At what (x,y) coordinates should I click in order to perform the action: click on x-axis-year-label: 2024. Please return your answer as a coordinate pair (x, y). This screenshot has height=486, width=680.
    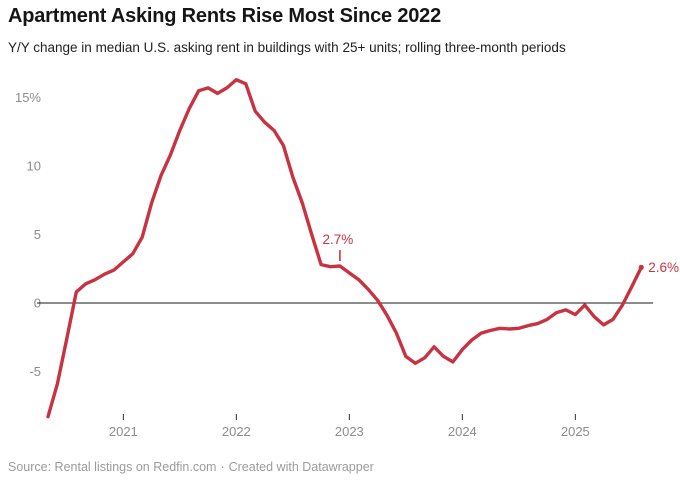
    Looking at the image, I should click on (462, 431).